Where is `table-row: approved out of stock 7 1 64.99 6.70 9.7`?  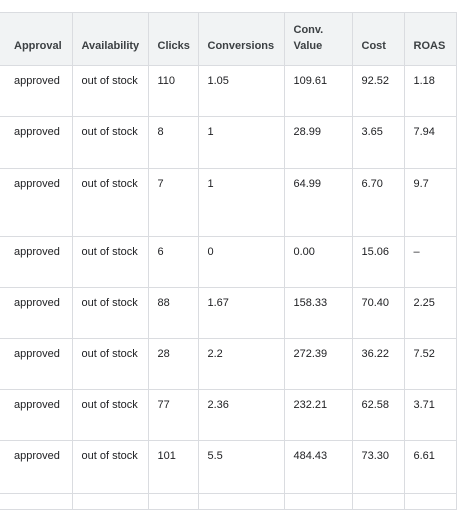 table-row: approved out of stock 7 1 64.99 6.70 9.7 is located at coordinates (228, 202).